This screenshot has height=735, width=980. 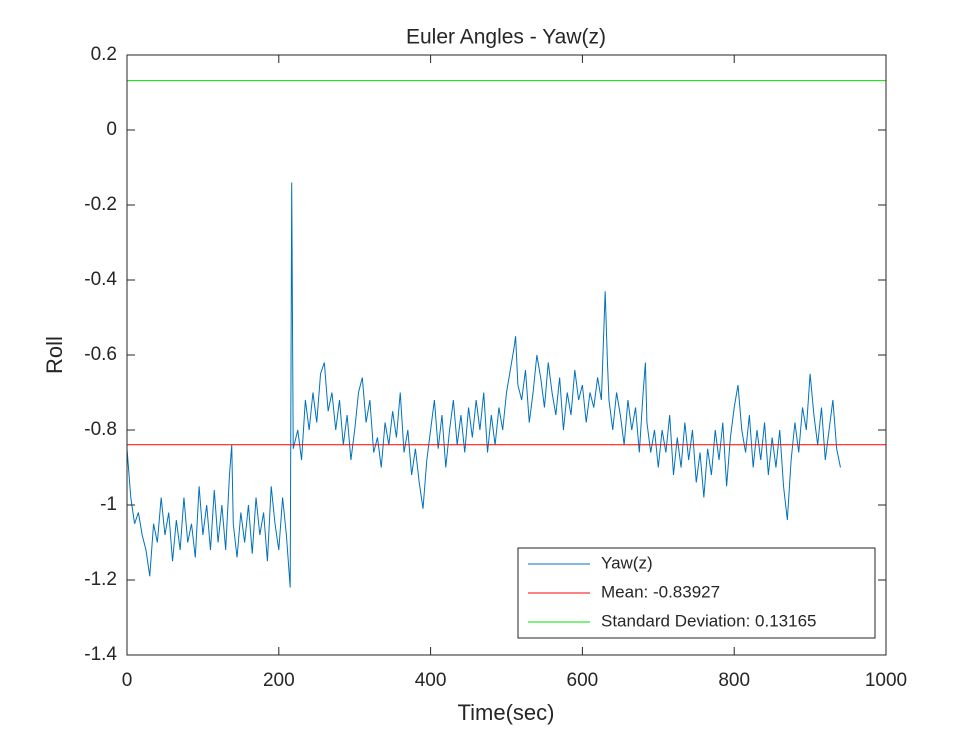 What do you see at coordinates (100, 204) in the screenshot?
I see `y-tick-label: -0.2` at bounding box center [100, 204].